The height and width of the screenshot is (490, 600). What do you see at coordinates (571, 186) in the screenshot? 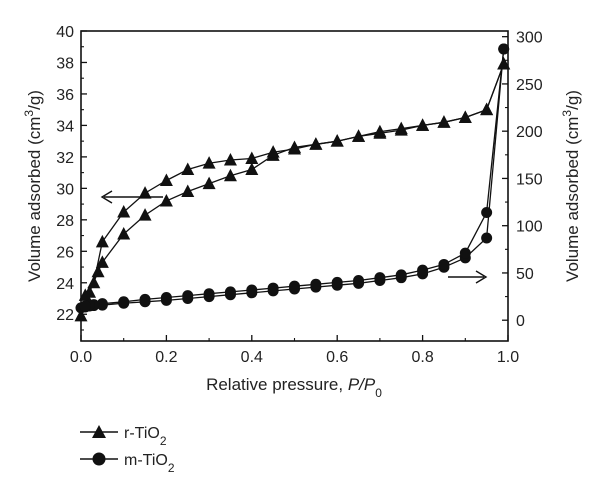
I see `right-y-axis-title: Volume adsorbed (cm3/g)` at bounding box center [571, 186].